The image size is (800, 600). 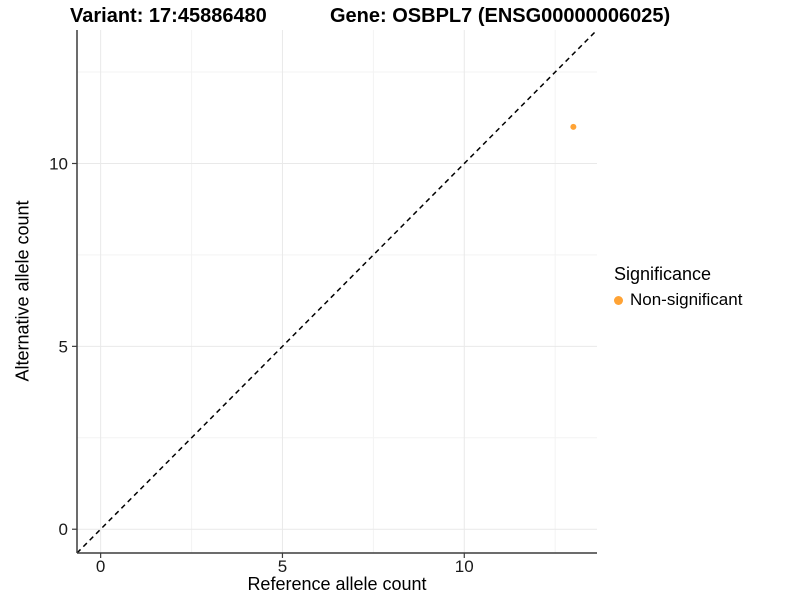 What do you see at coordinates (58, 163) in the screenshot?
I see `y-tick-label: 10` at bounding box center [58, 163].